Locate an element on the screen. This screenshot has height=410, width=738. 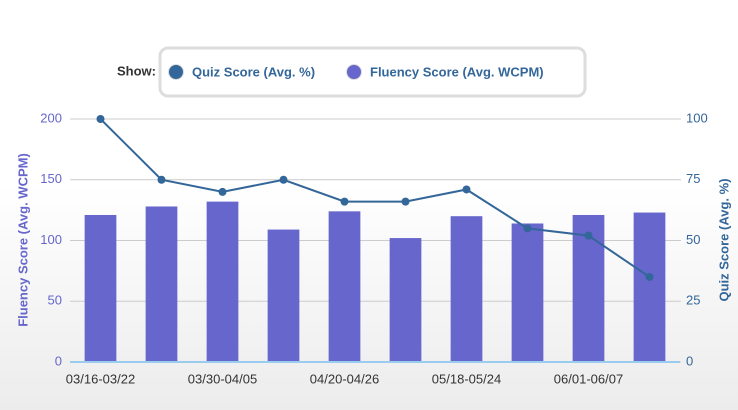
y2-tick-label: 0 is located at coordinates (689, 360).